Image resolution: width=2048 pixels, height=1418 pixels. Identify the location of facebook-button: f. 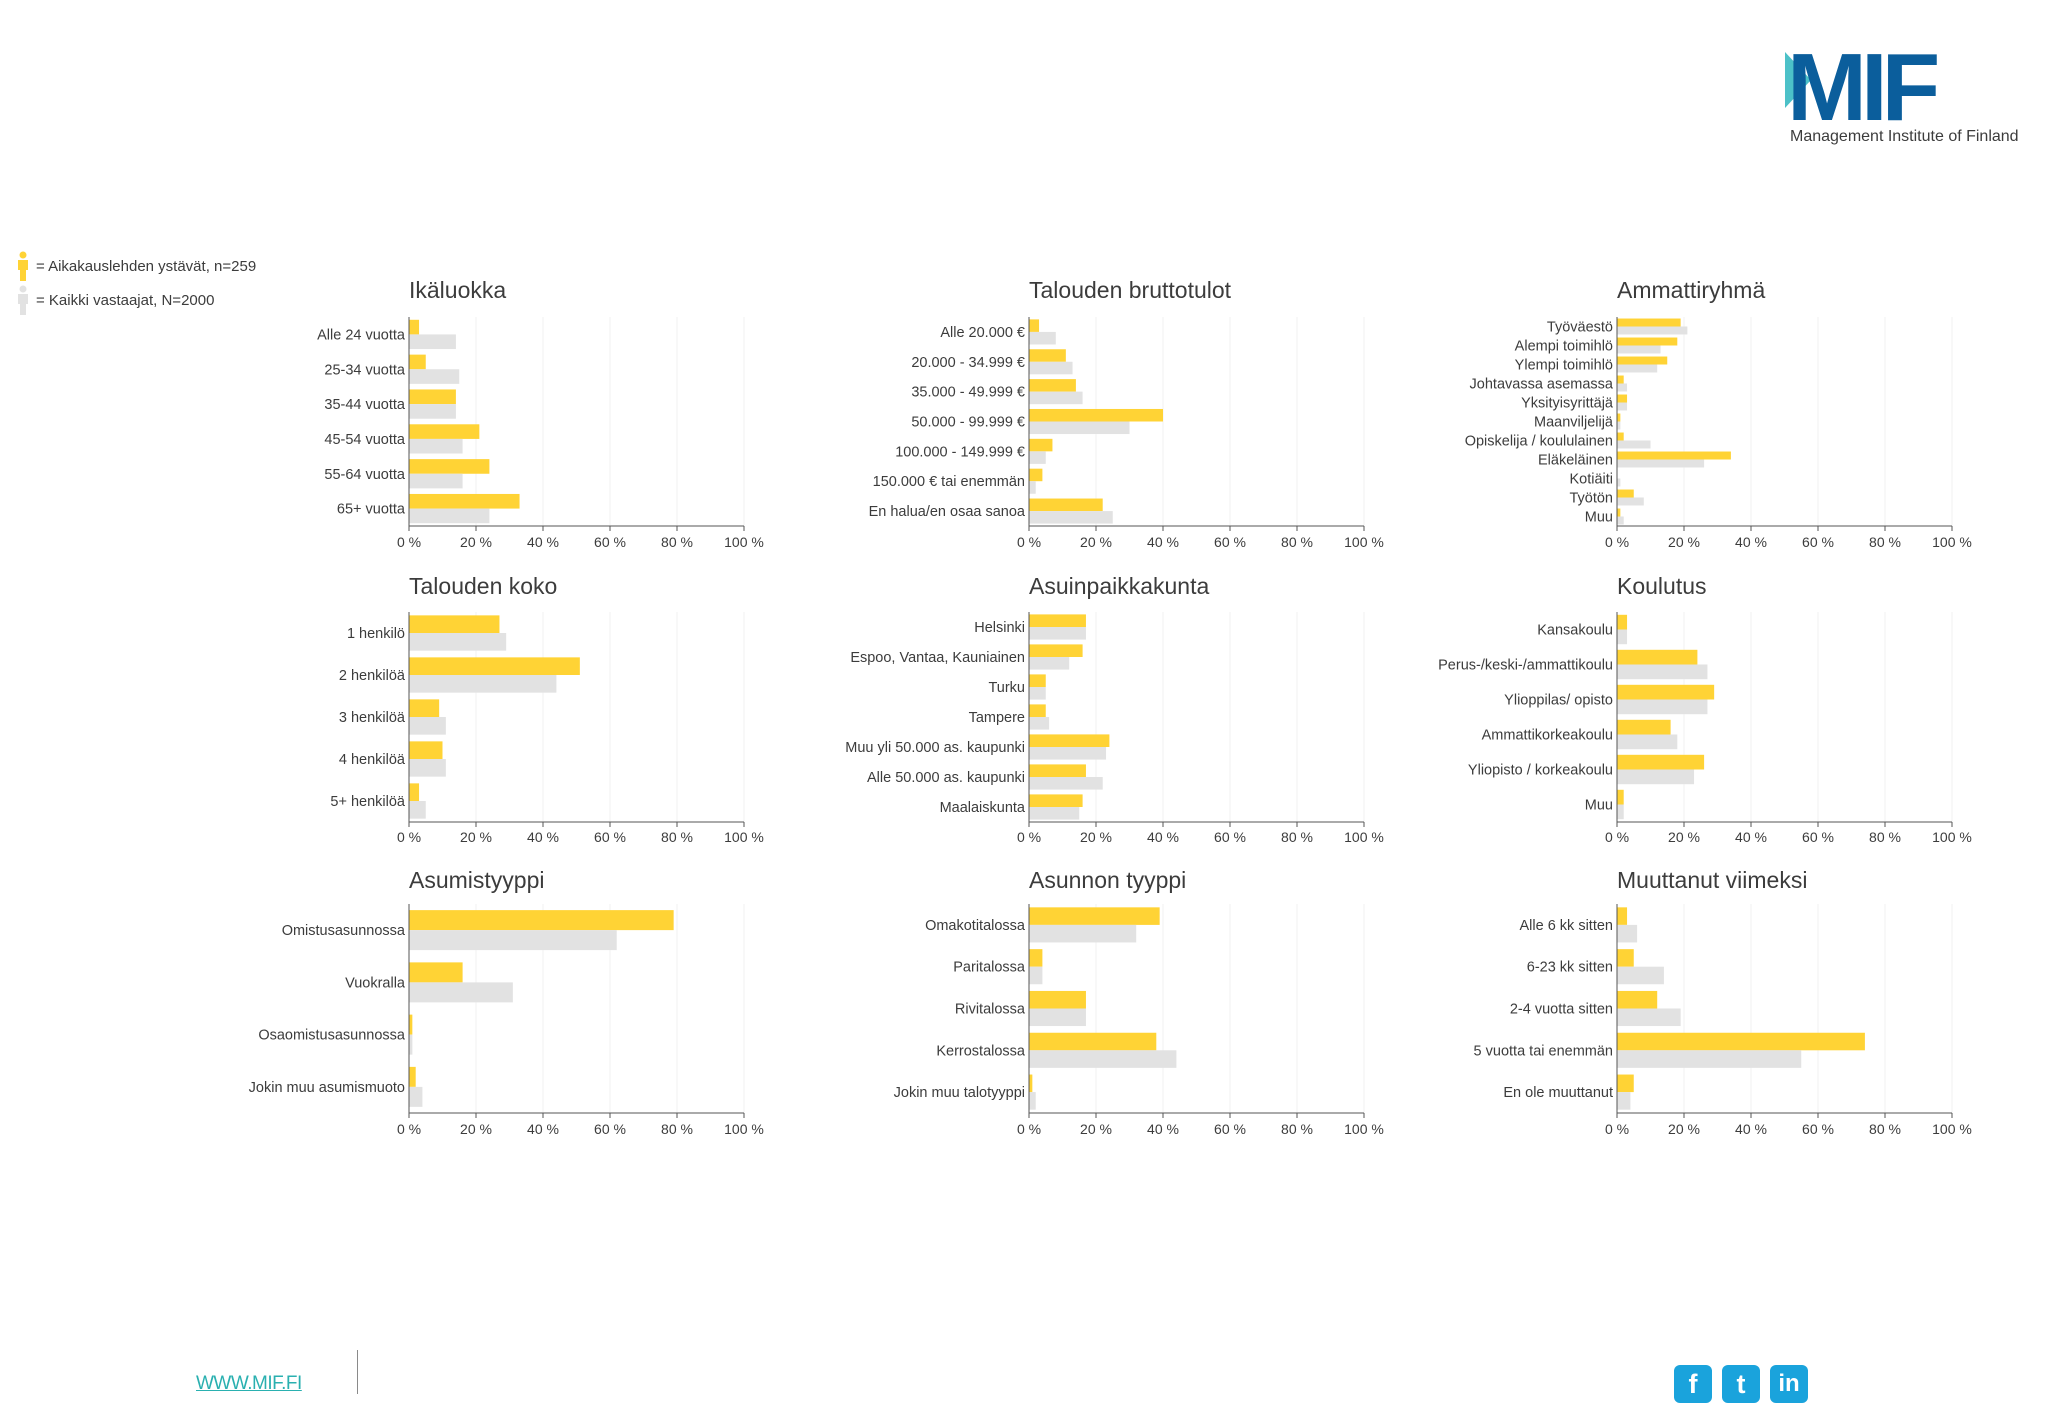
(1693, 1384).